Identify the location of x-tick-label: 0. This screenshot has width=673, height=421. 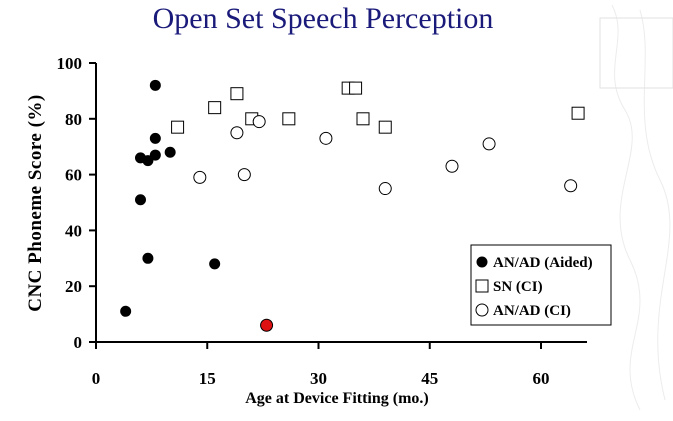
(96, 378).